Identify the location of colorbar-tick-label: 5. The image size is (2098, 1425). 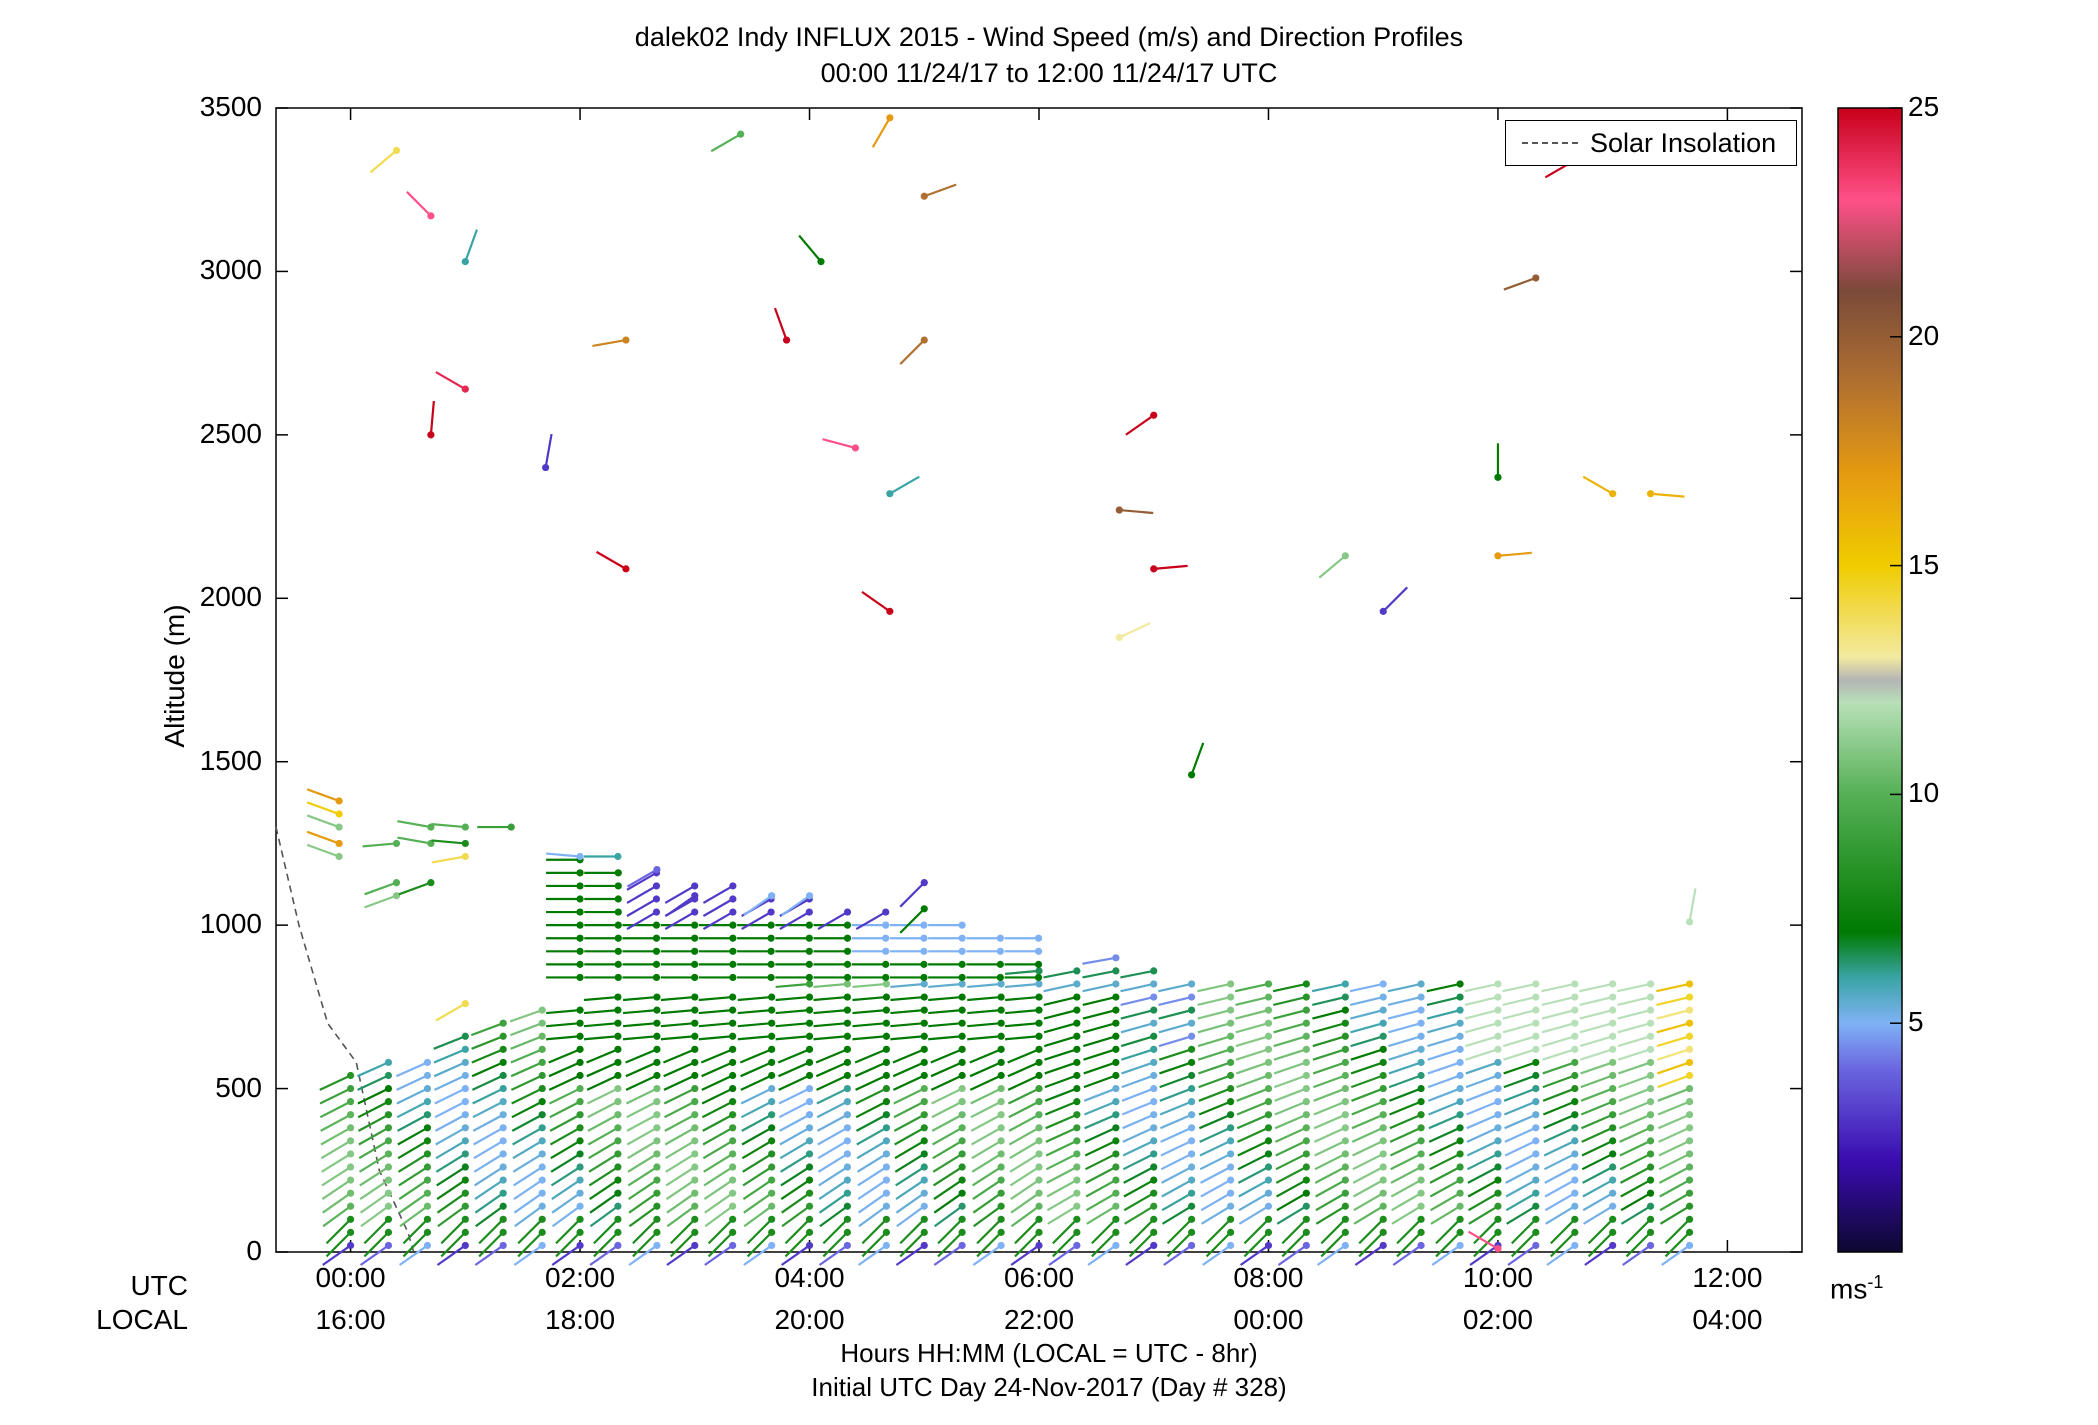
(1916, 1022).